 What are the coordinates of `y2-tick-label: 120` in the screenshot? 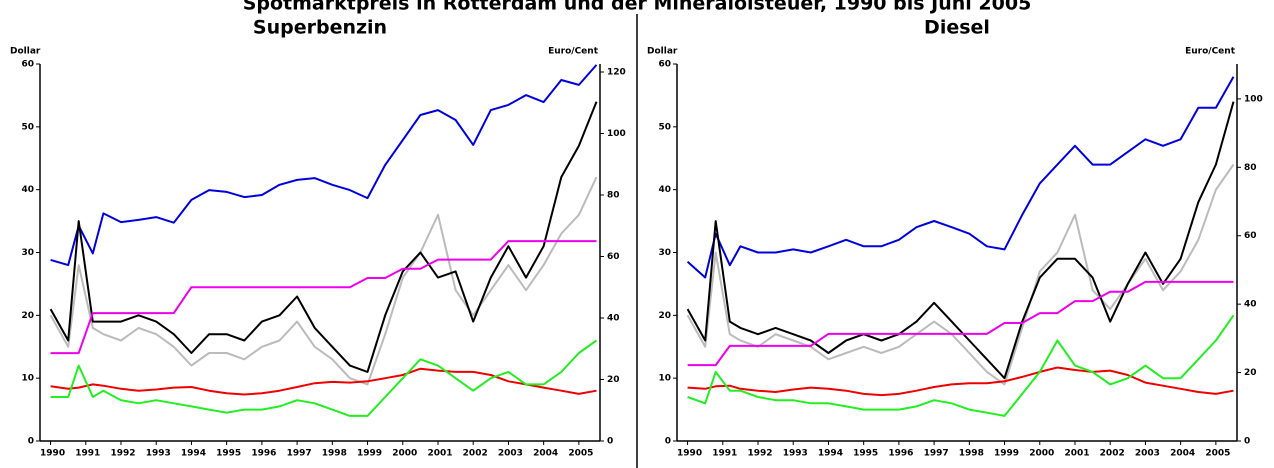 It's located at (616, 72).